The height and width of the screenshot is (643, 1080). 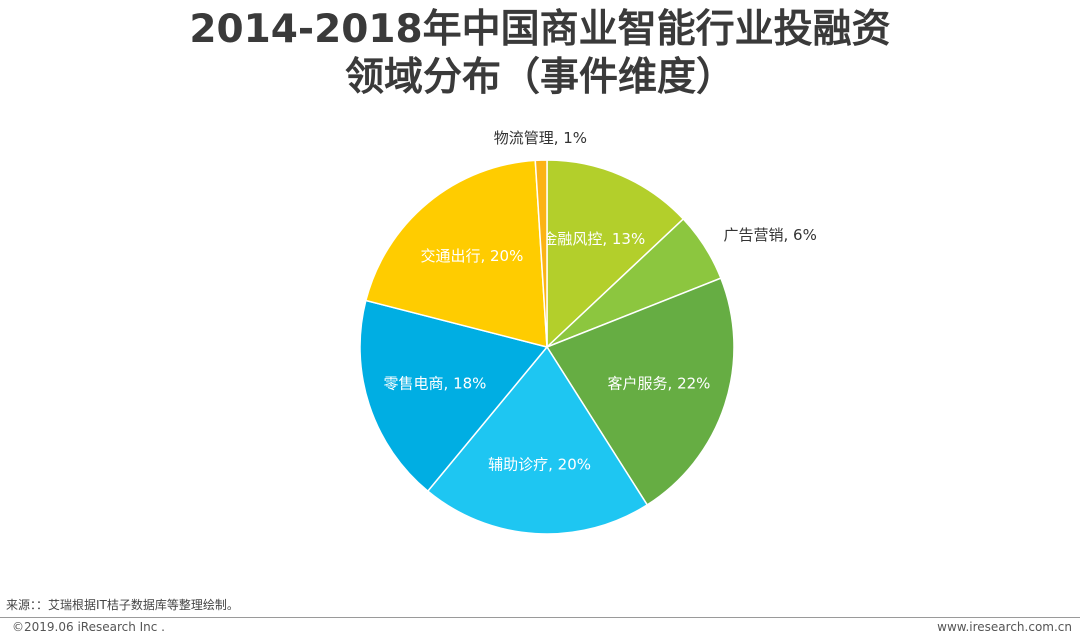 I want to click on source-note: 来源：：艾瑞根据IT桔子数据库等整理绘制。, so click(x=122, y=605).